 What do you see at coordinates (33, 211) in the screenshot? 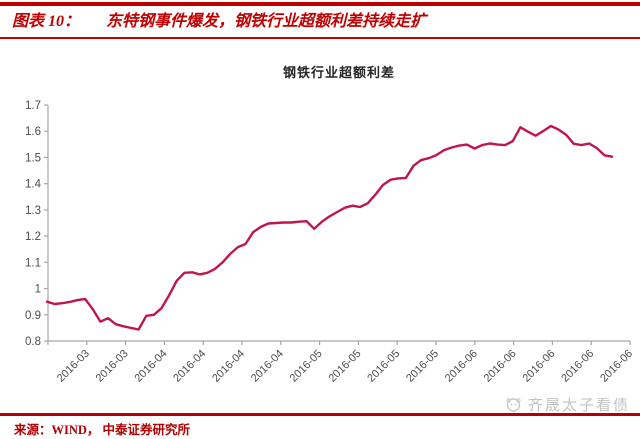
I see `y-axis-tick-label: 1.3` at bounding box center [33, 211].